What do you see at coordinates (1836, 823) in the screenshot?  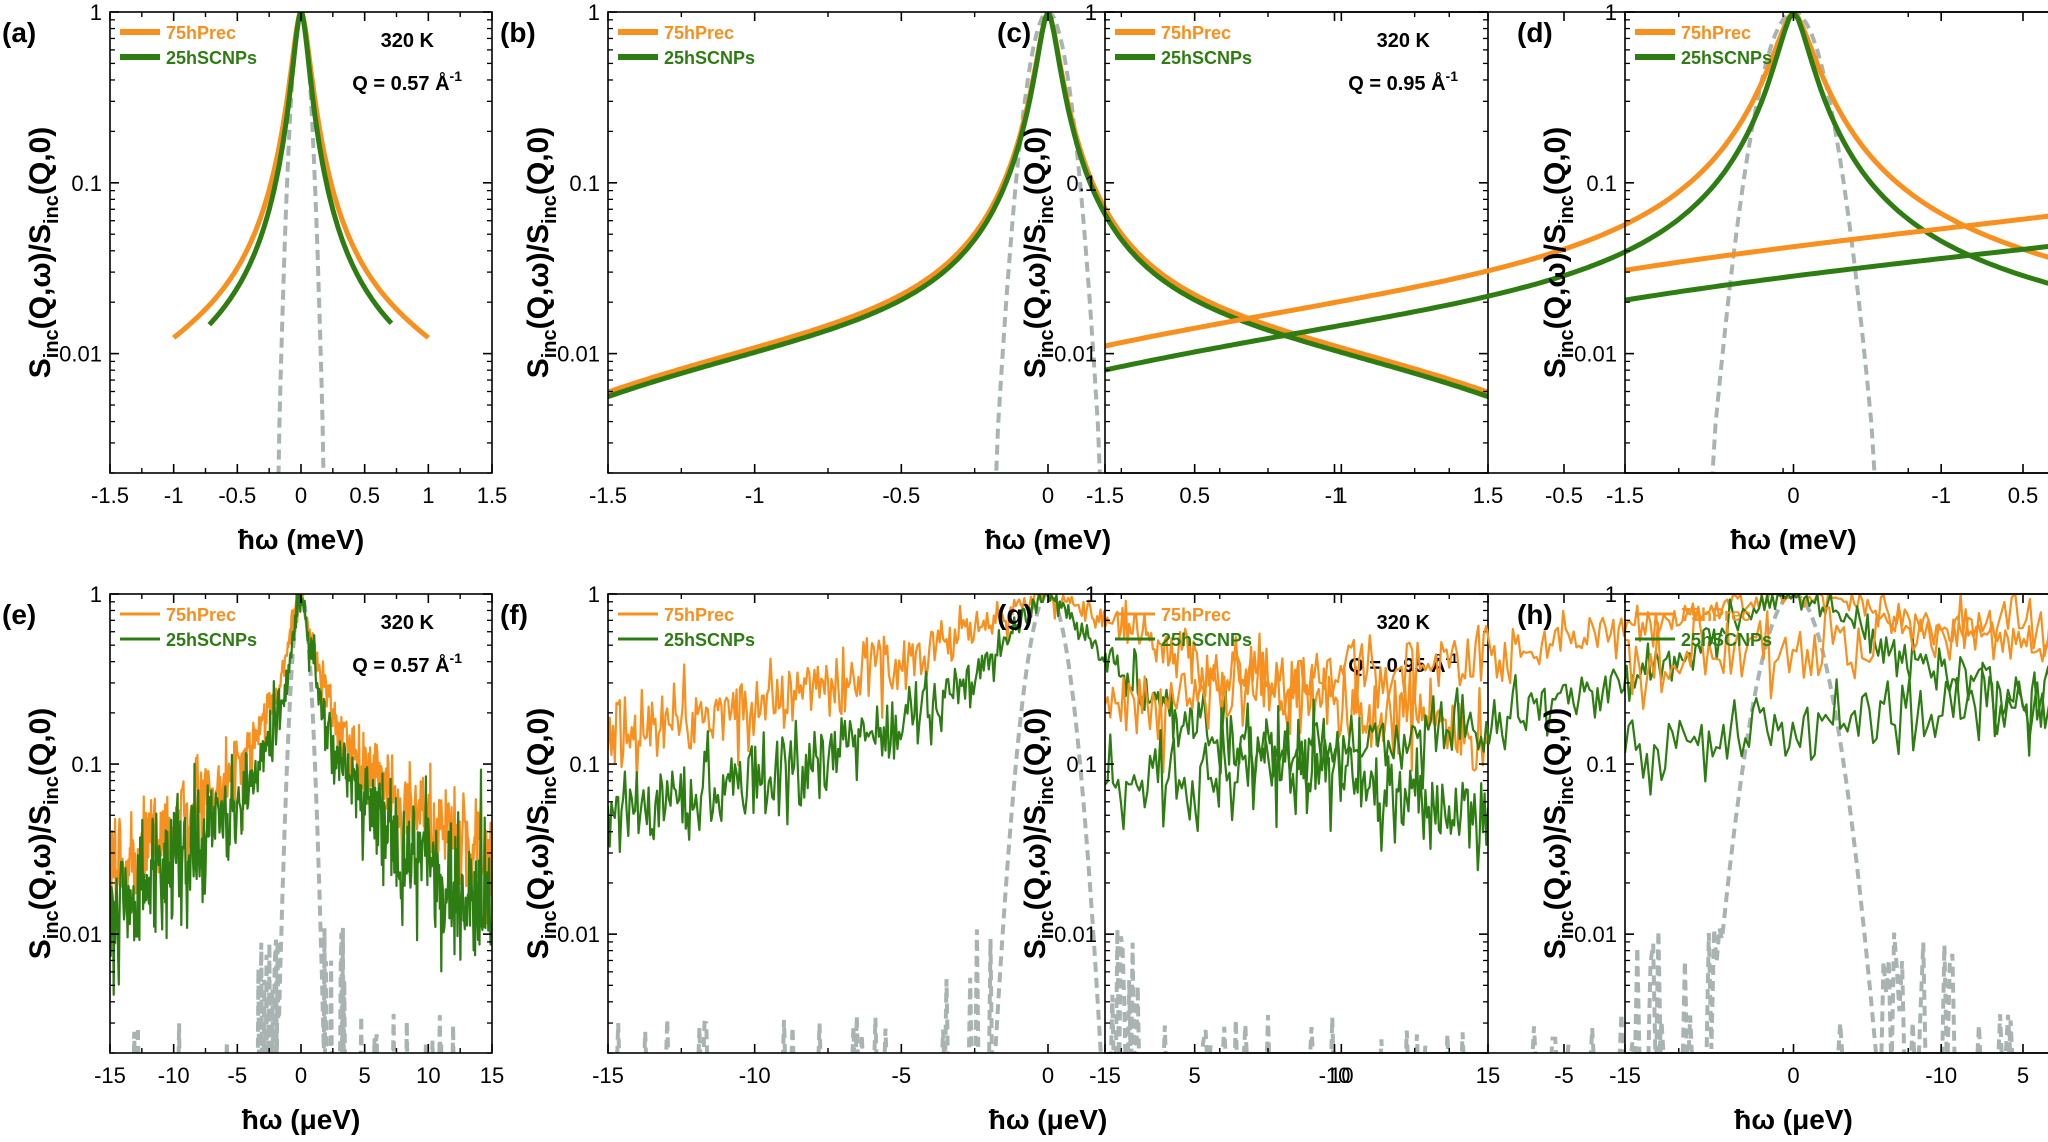 I see `axes-frame` at bounding box center [1836, 823].